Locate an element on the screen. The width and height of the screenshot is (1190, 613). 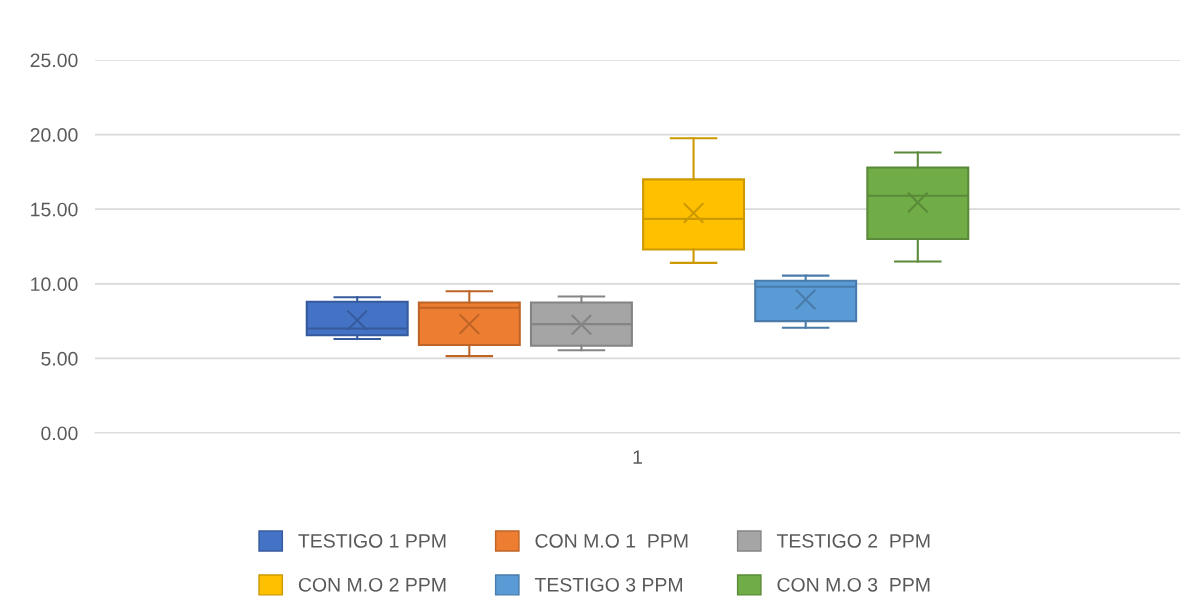
y-tick-label: 5.00 is located at coordinates (59, 358).